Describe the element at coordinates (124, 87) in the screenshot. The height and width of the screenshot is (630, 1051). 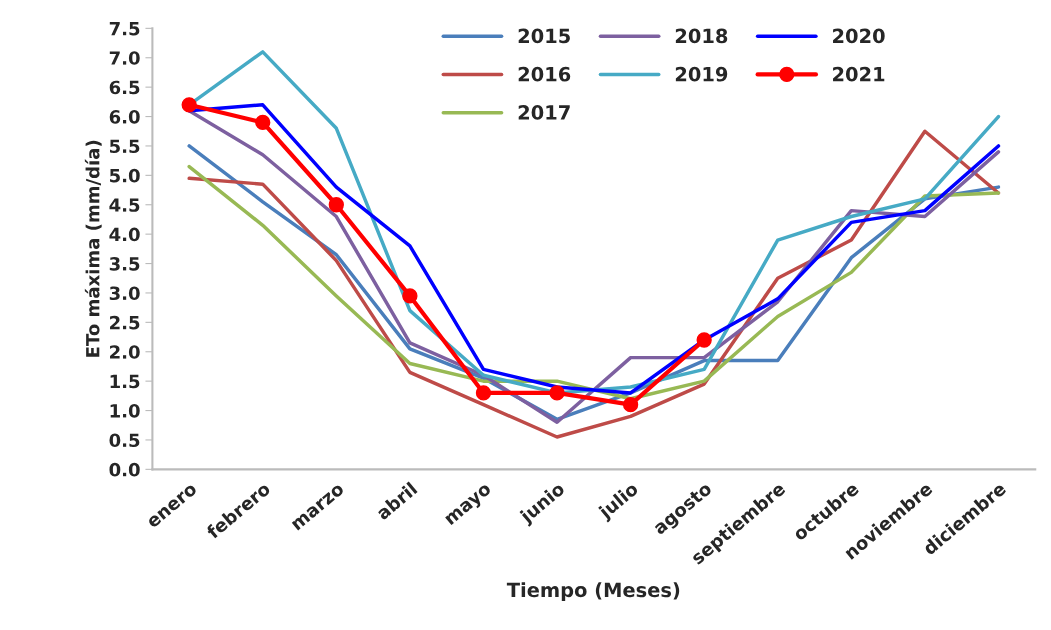
I see `y-tick-label: 6.5` at that location.